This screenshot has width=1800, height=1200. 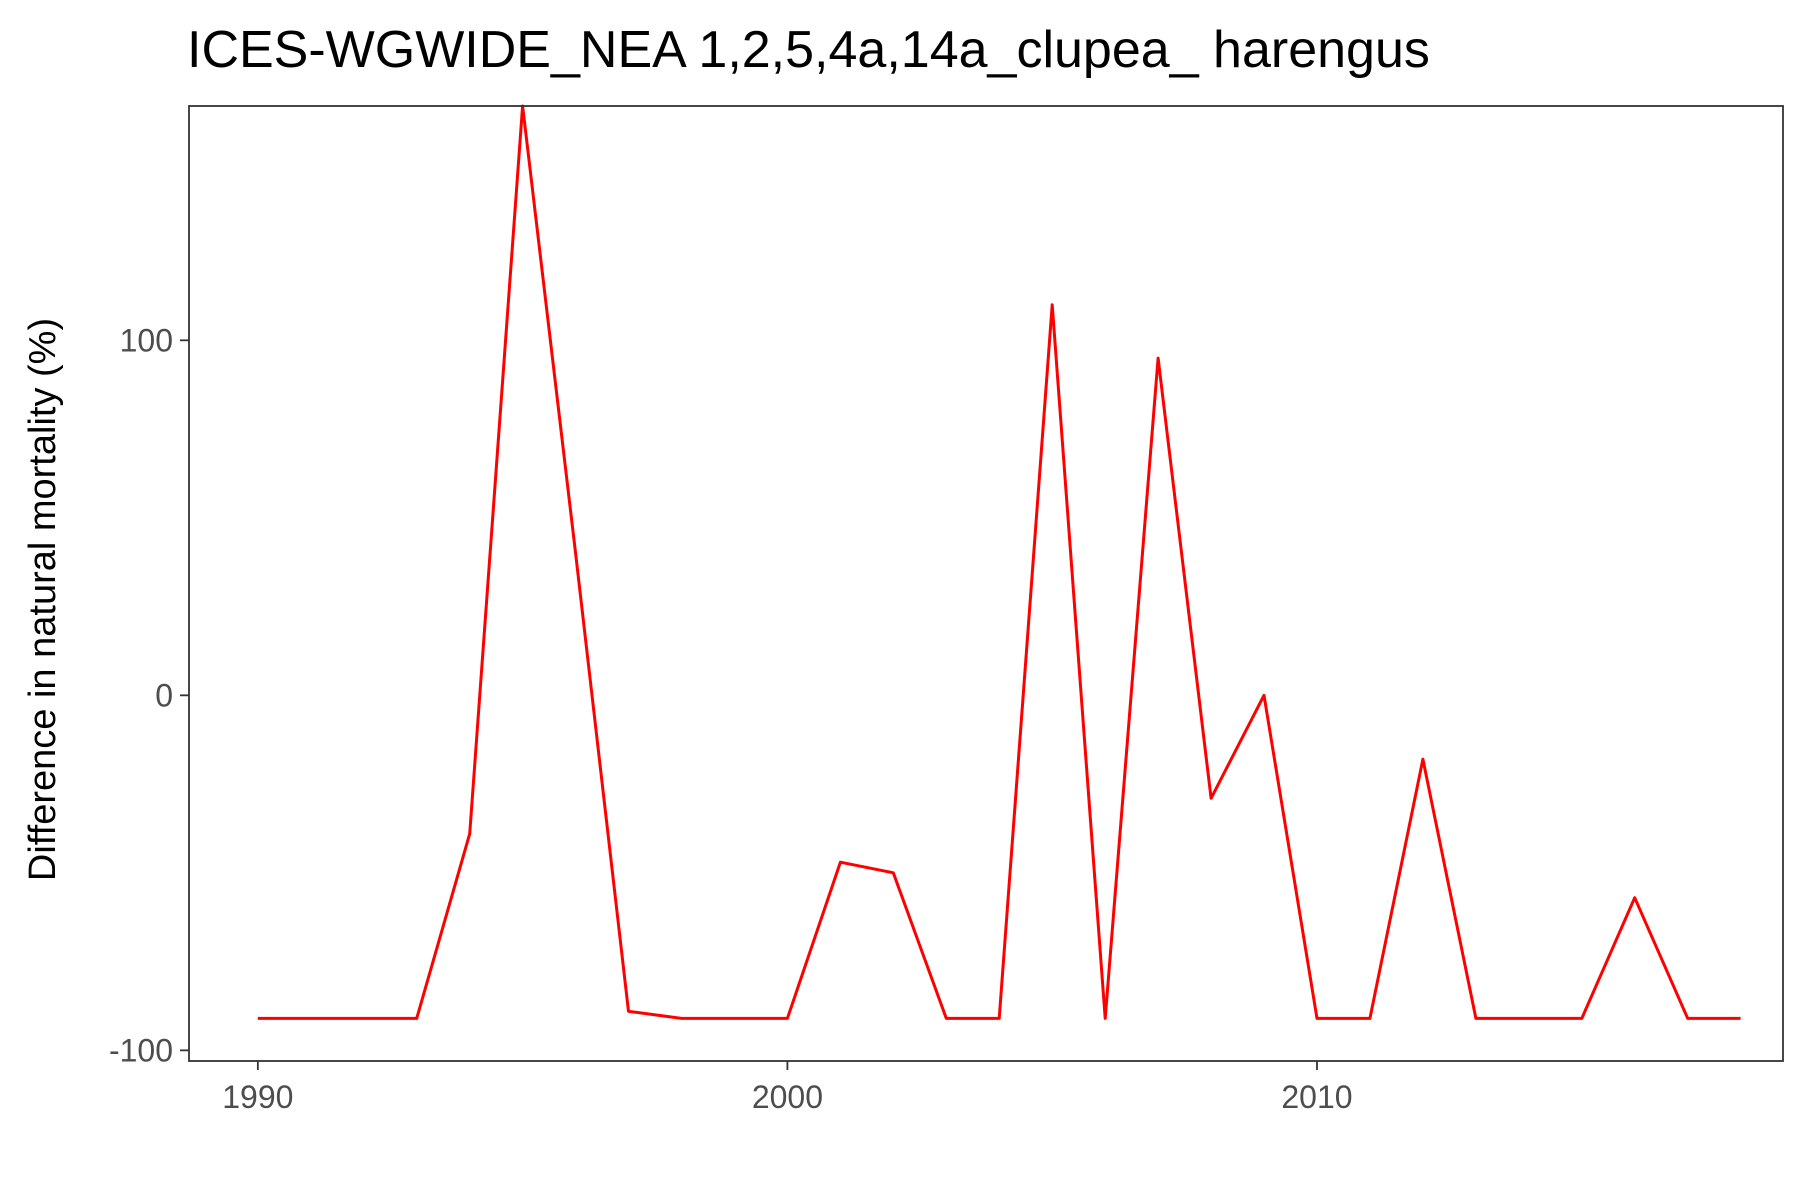 I want to click on x-tick-label-2000: 2000, so click(x=787, y=1097).